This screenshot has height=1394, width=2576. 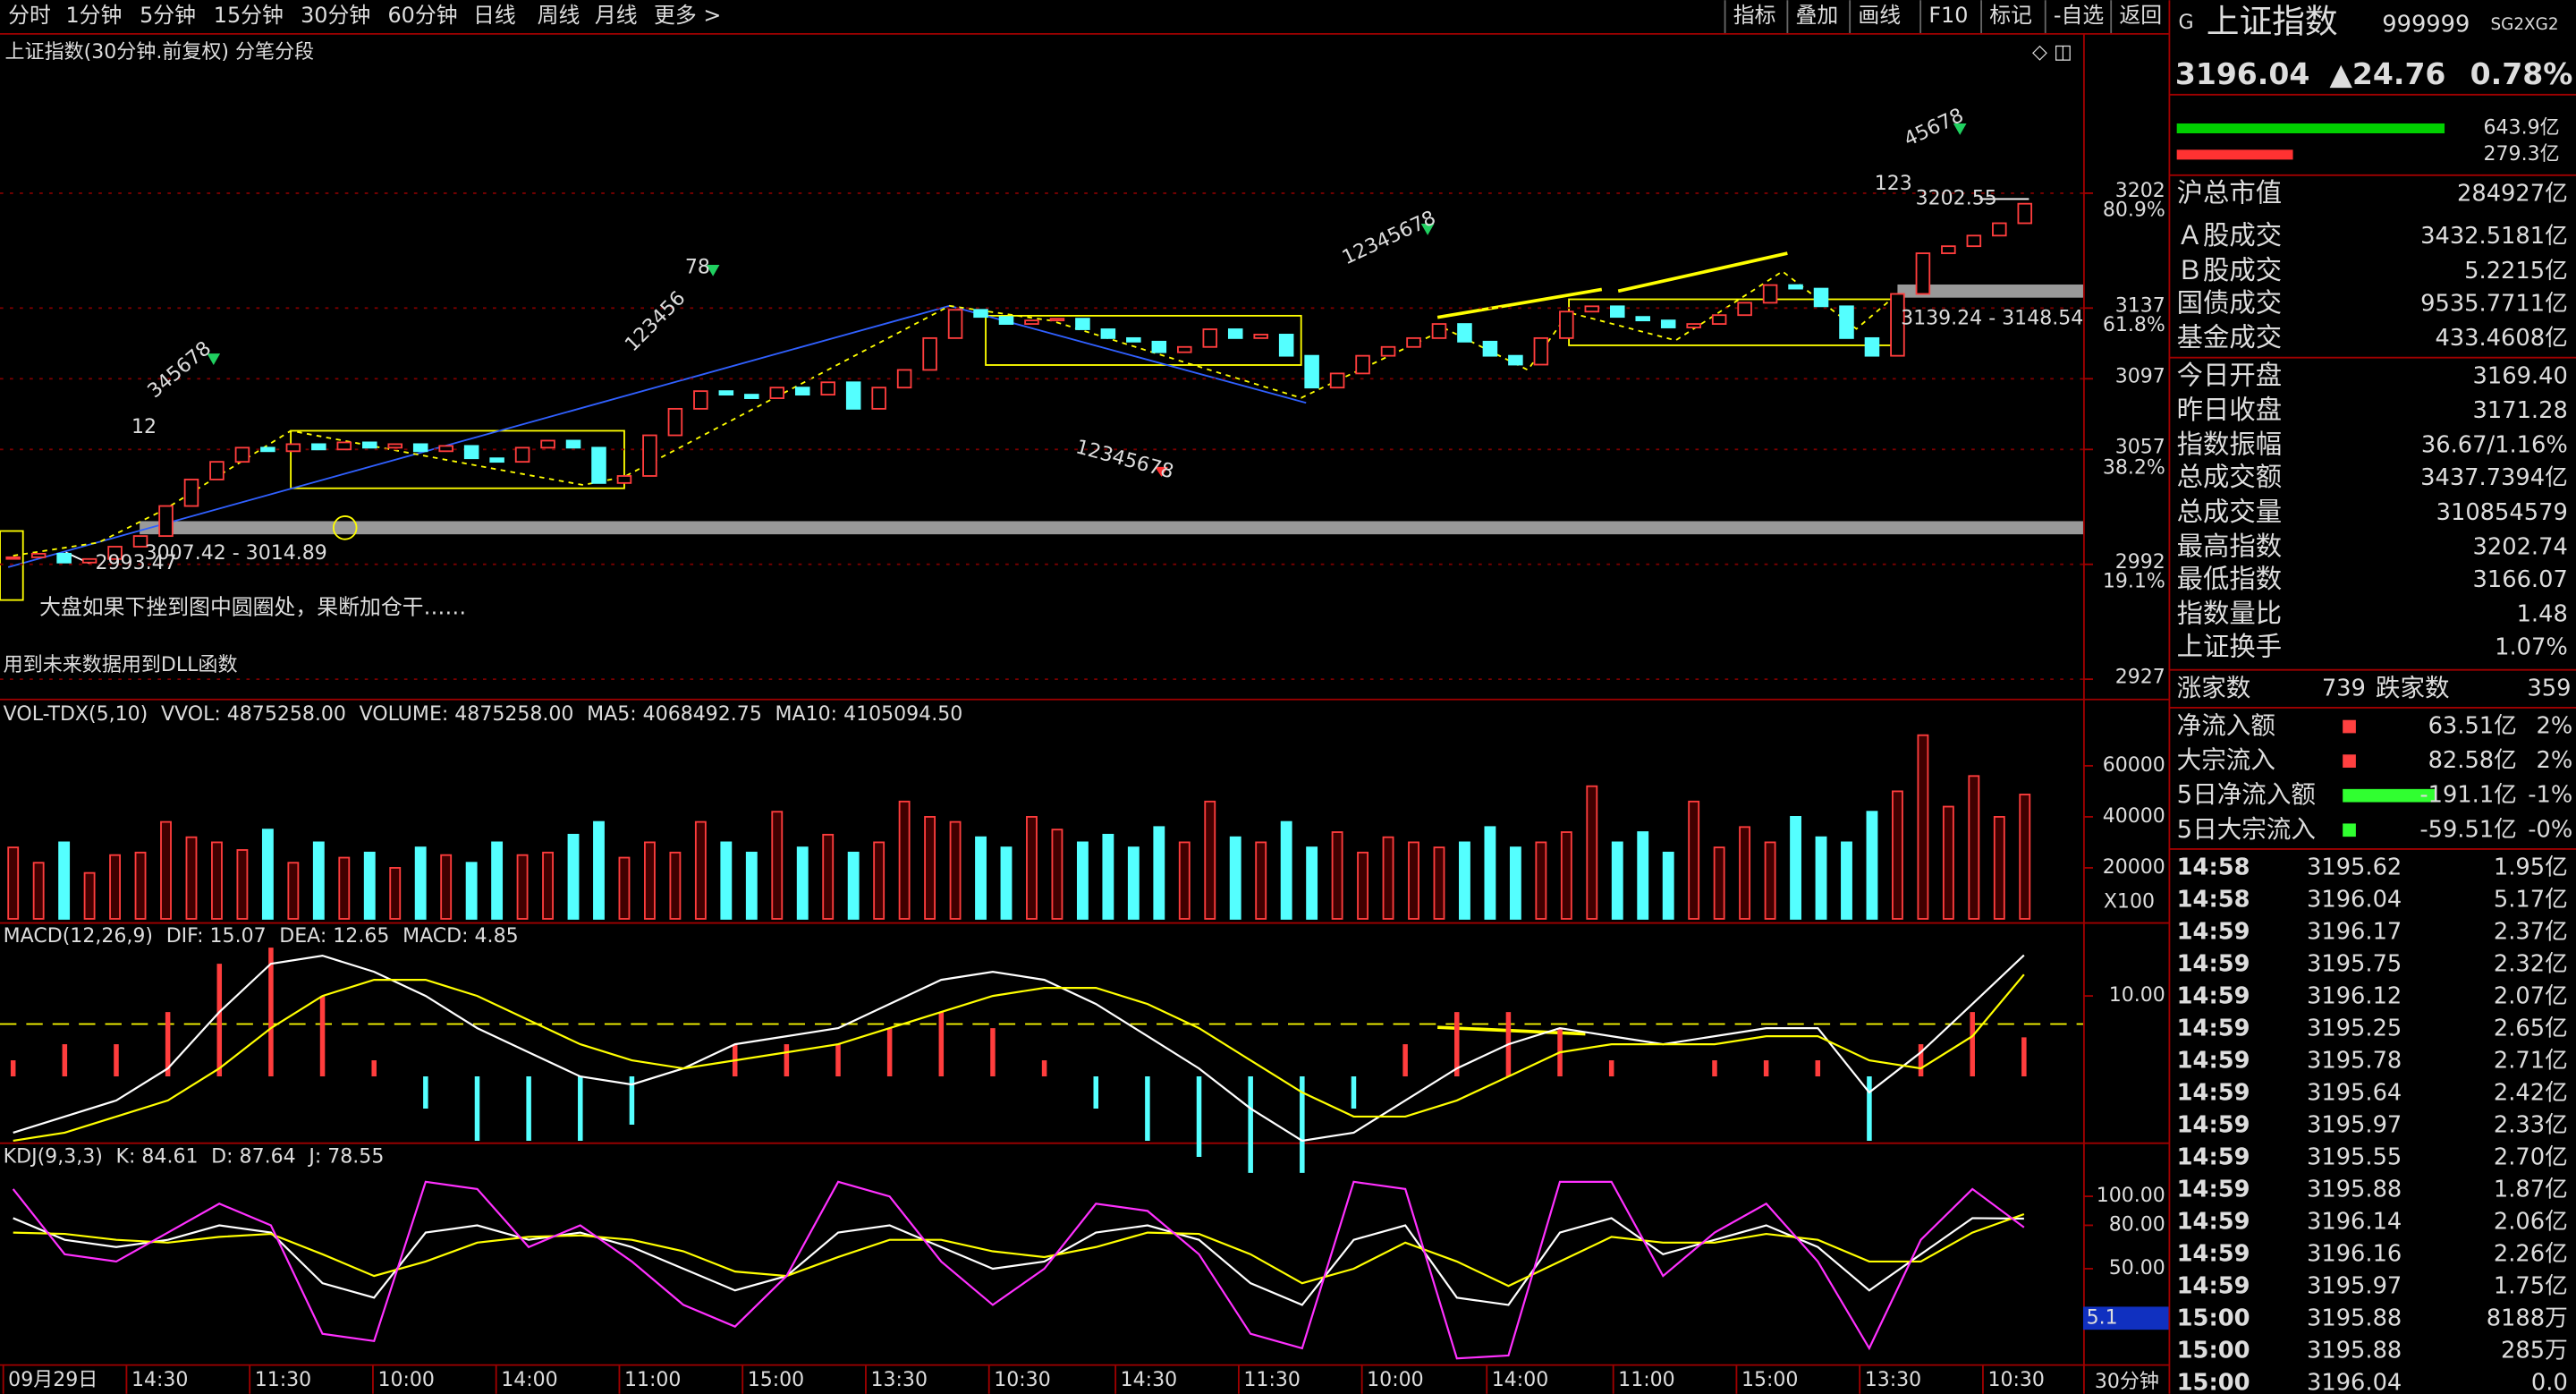 What do you see at coordinates (1754, 15) in the screenshot?
I see `toolbar-button: 指标` at bounding box center [1754, 15].